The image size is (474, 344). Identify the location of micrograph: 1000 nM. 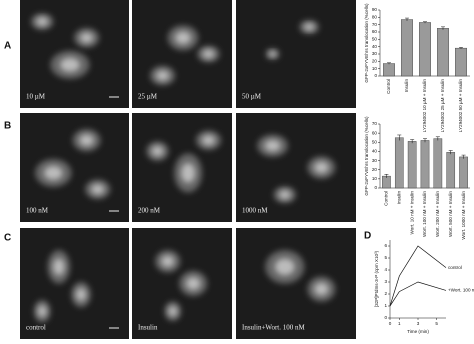
(296, 167).